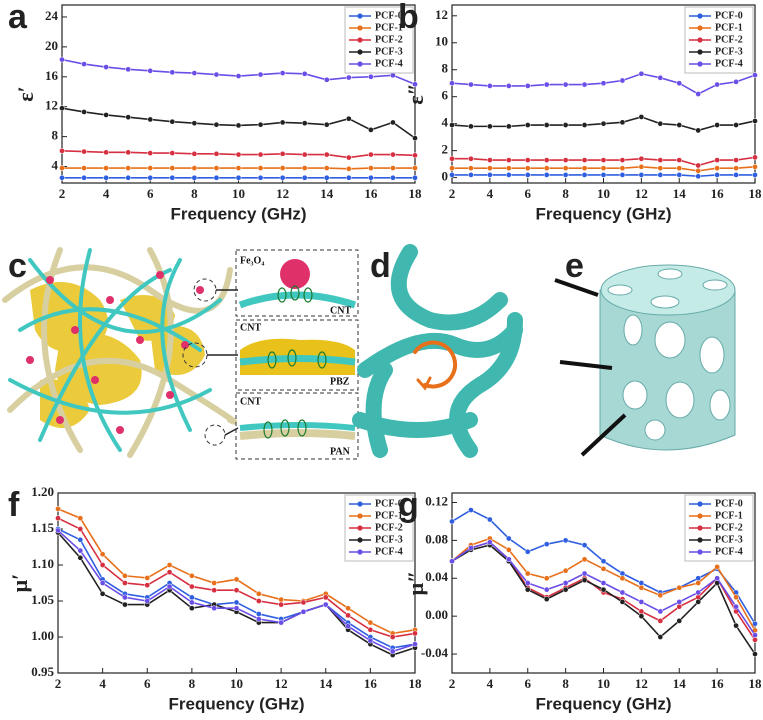 This screenshot has height=720, width=763. Describe the element at coordinates (55, 135) in the screenshot. I see `y-tick-label: 8` at that location.